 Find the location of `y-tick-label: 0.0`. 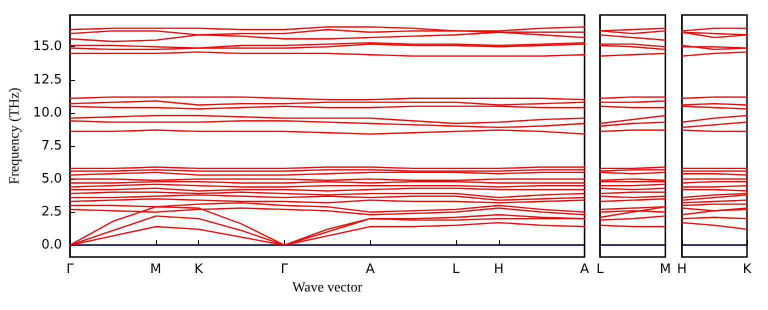

y-tick-label: 0.0 is located at coordinates (51, 245).